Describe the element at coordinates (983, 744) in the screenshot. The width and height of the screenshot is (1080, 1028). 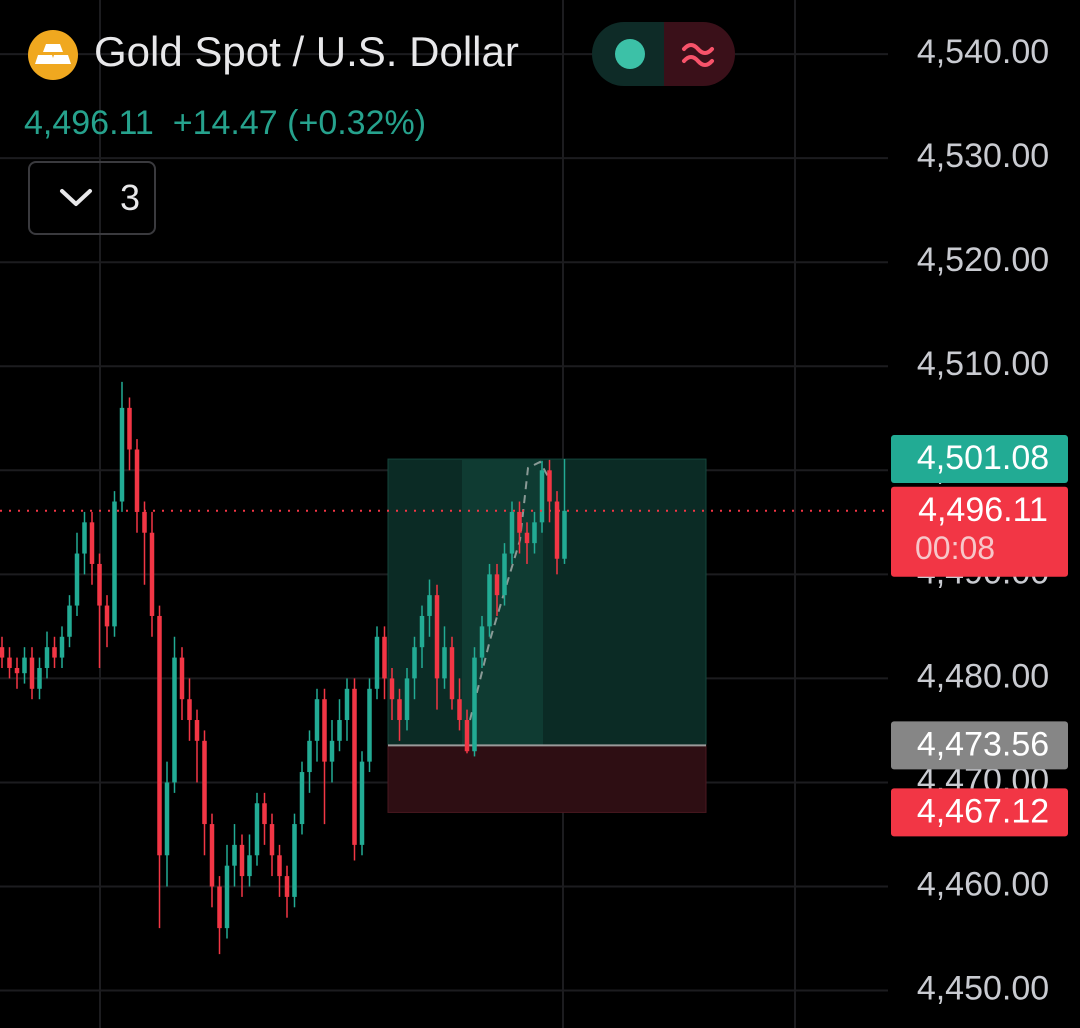
I see `entry-badge-text: 4,473.56` at that location.